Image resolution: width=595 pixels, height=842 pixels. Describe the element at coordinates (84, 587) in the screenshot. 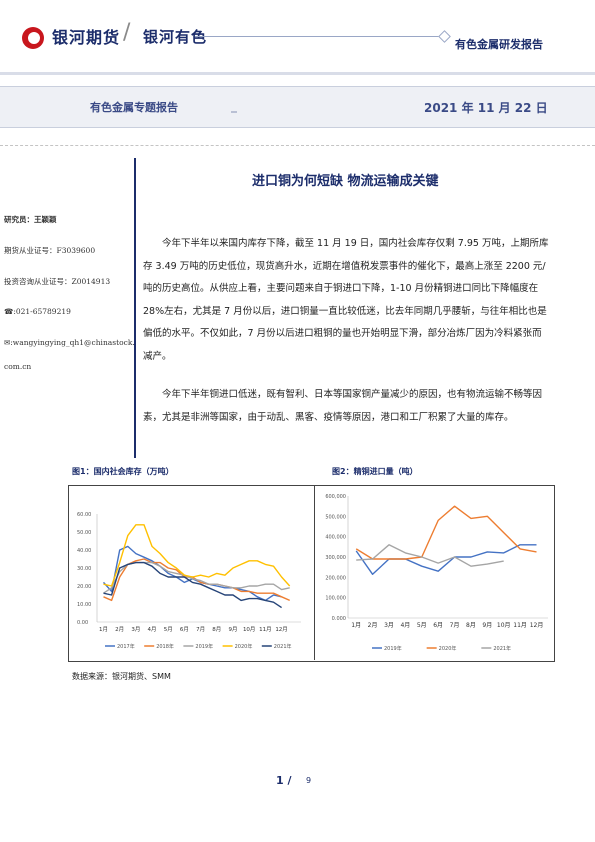

I see `y-tick-label: 20.00` at that location.